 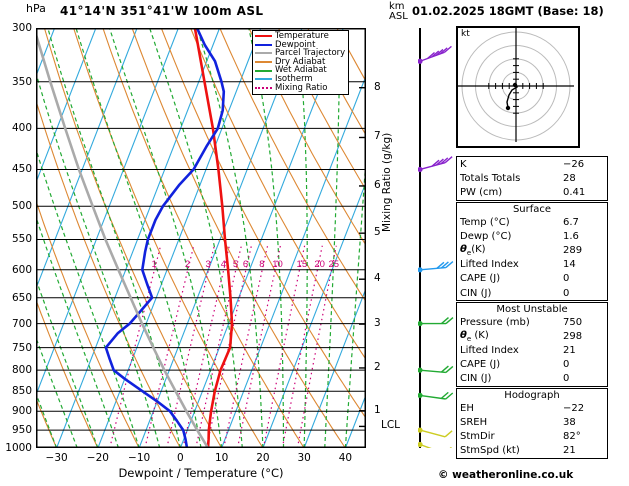 I want to click on svg-text: 1, so click(x=153, y=264).